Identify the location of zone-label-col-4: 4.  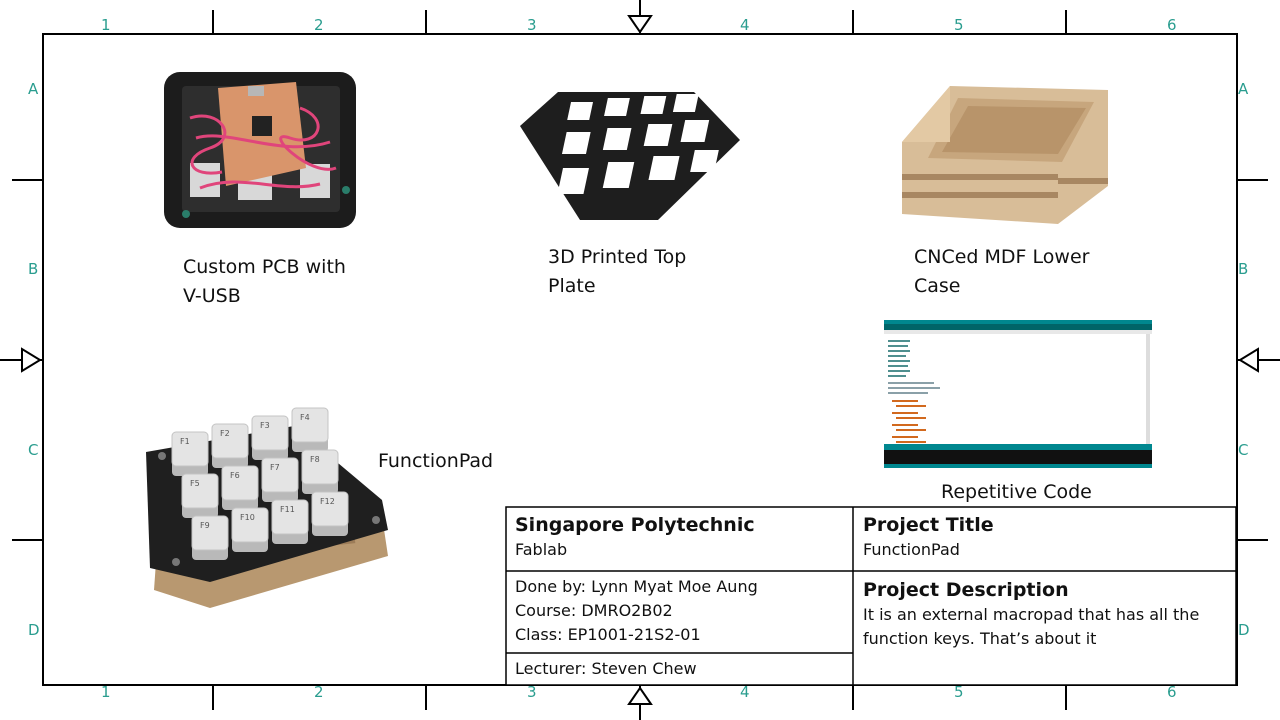
(745, 25).